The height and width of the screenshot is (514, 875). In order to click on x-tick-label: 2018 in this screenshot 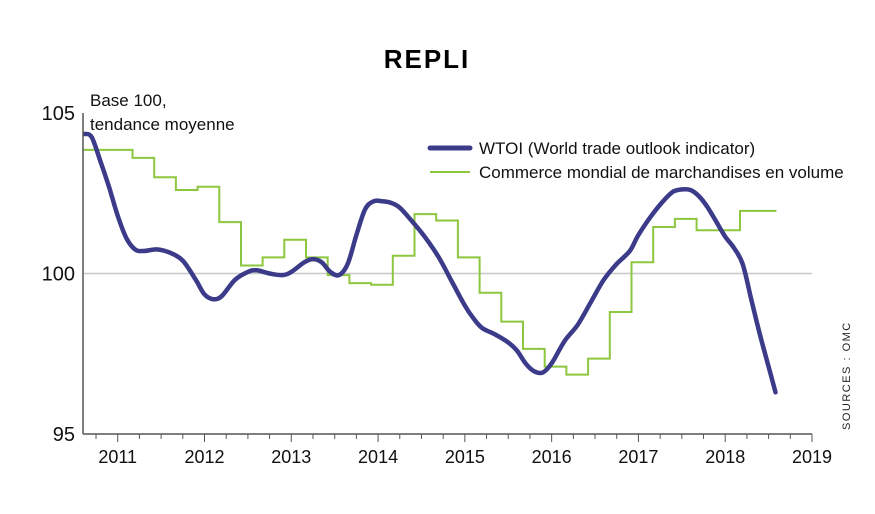, I will do `click(725, 457)`.